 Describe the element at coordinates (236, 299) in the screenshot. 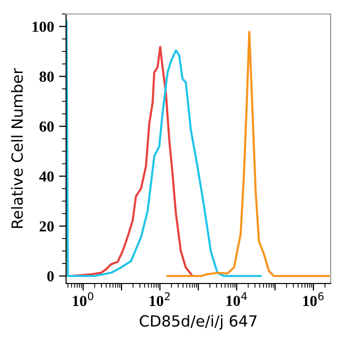

I see `x-tick-label: 10$^{4}$` at that location.